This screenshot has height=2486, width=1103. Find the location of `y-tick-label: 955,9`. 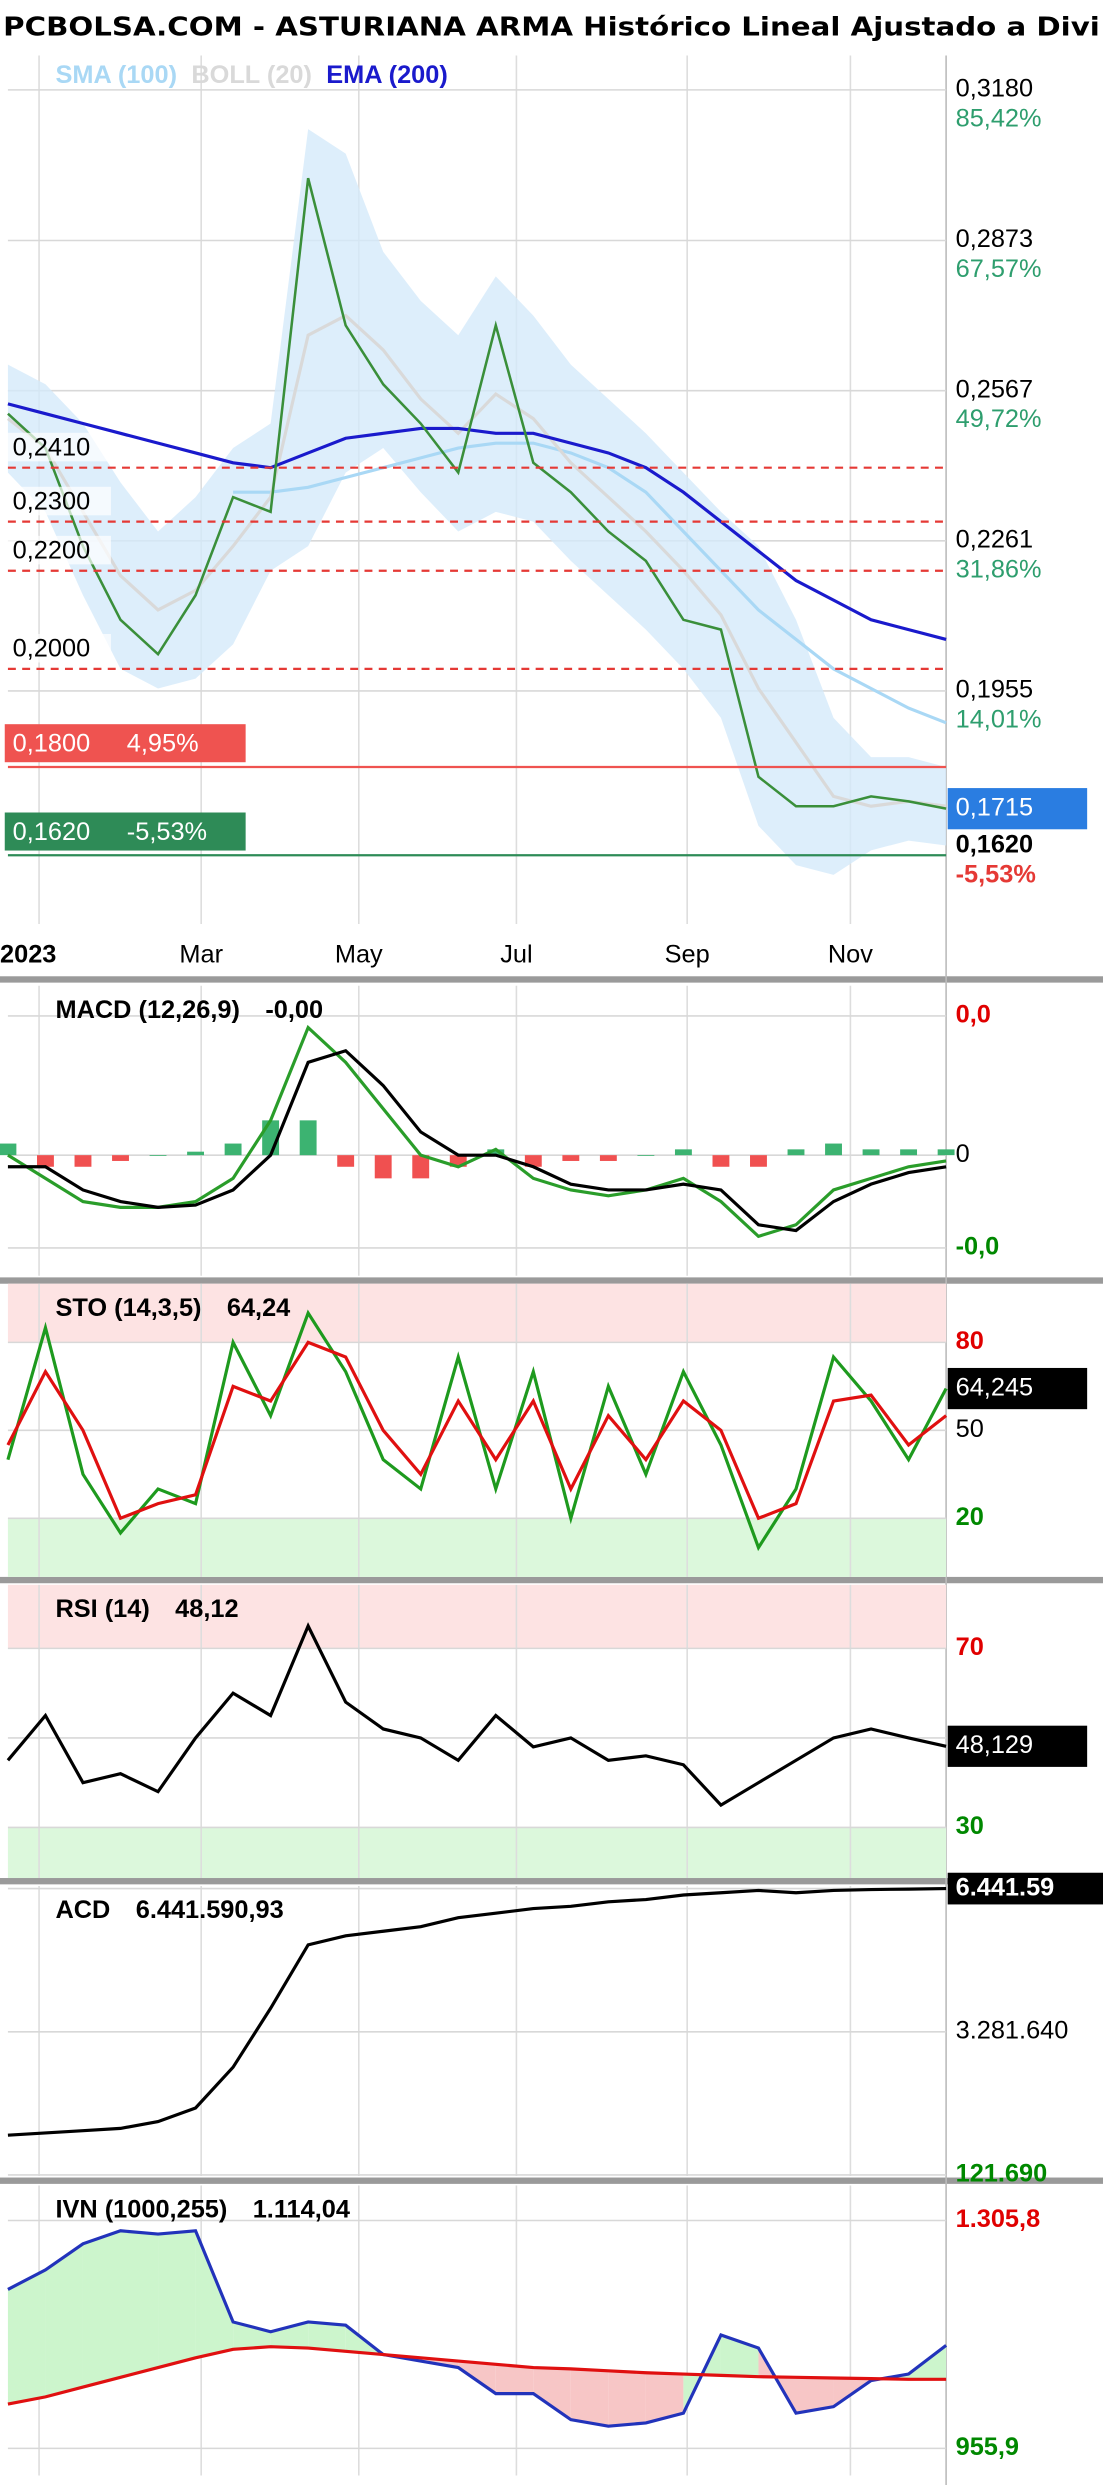

y-tick-label: 955,9 is located at coordinates (987, 2447).